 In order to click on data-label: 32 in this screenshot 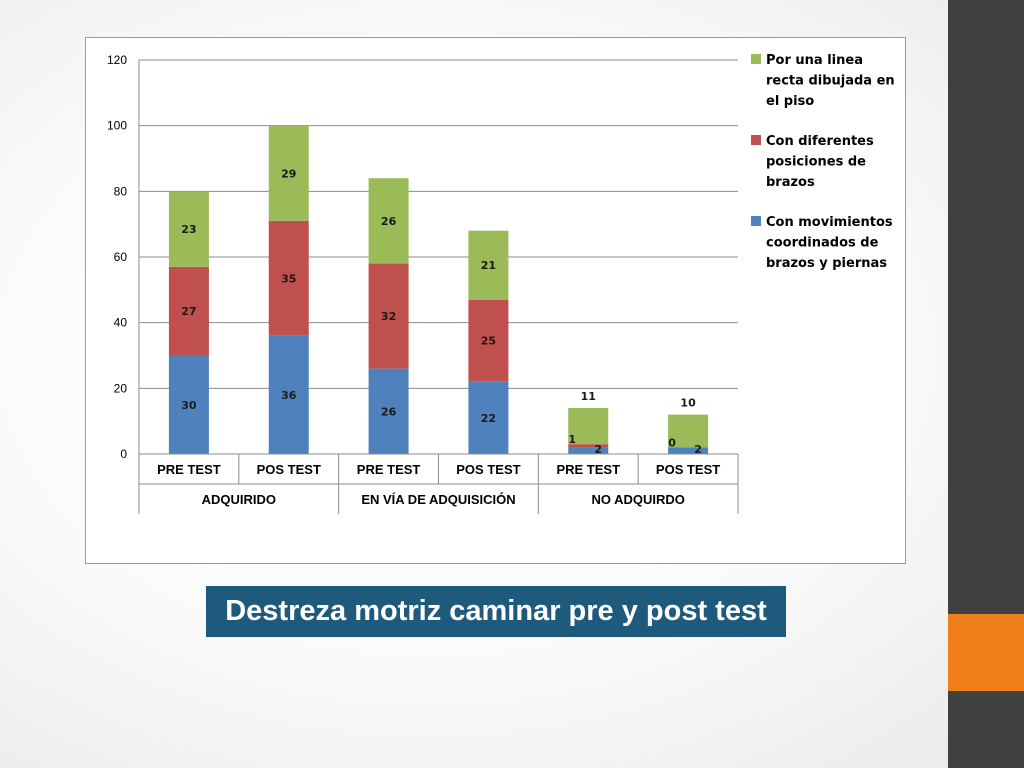, I will do `click(388, 316)`.